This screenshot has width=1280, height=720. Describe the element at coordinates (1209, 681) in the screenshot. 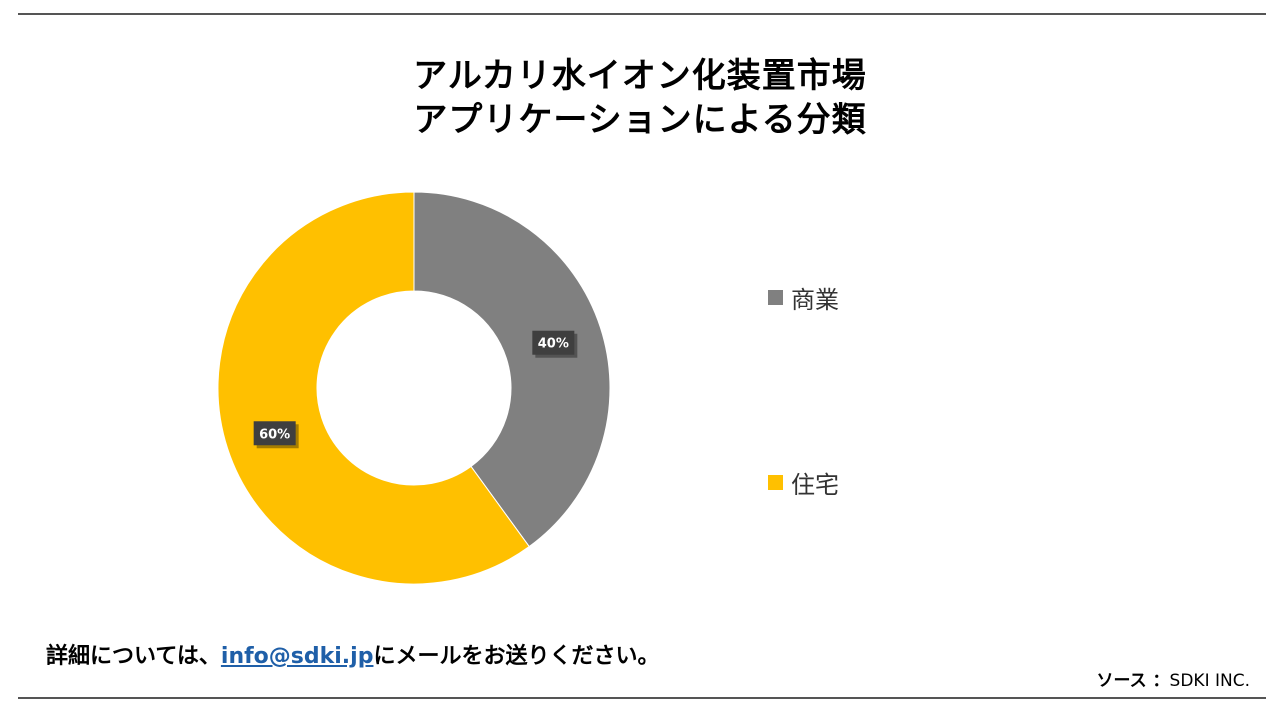

I see `source-value: SDKI INC.` at that location.